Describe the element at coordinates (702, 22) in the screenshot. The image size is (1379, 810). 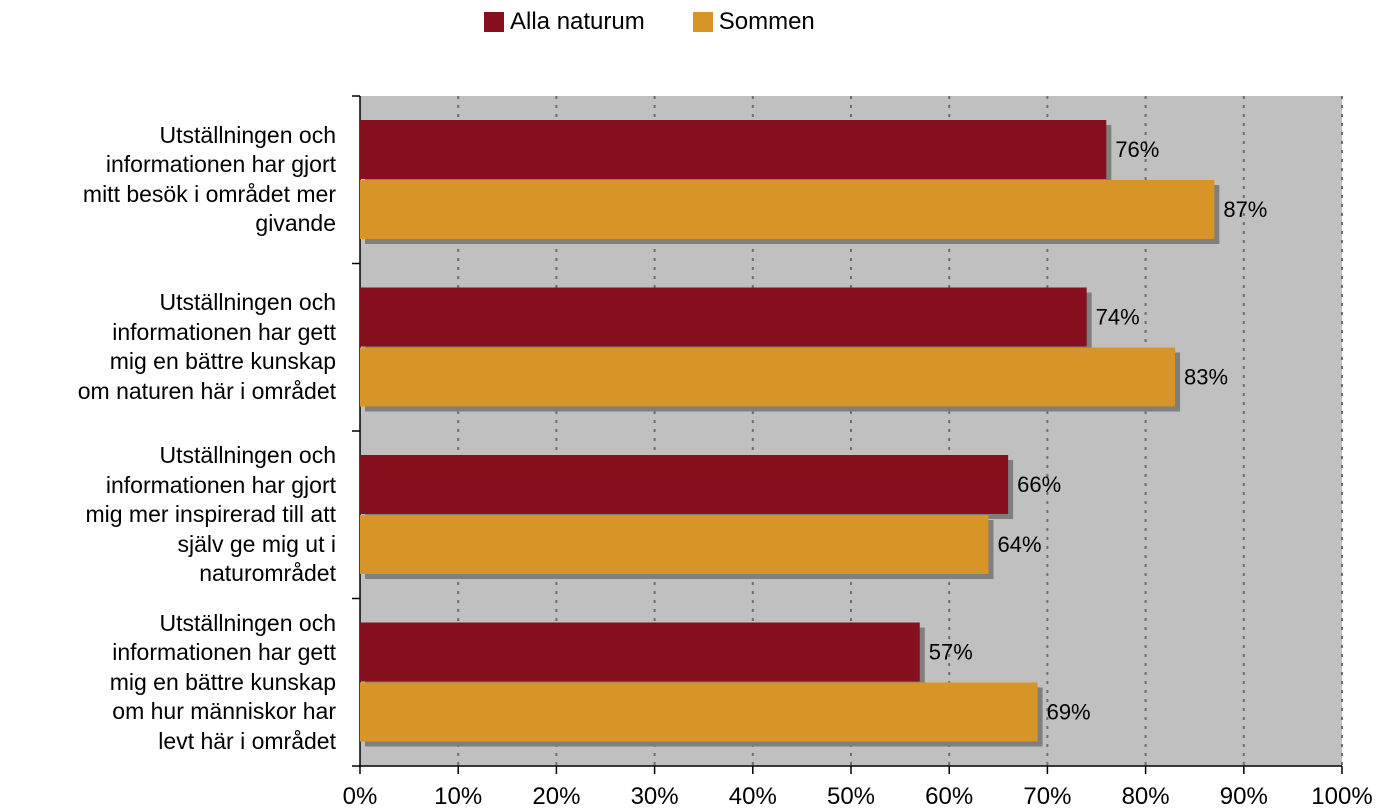
I see `legend-swatch-sommen` at that location.